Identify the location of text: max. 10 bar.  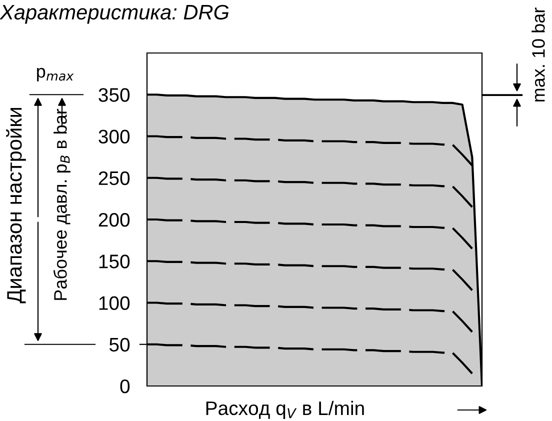
(538, 55).